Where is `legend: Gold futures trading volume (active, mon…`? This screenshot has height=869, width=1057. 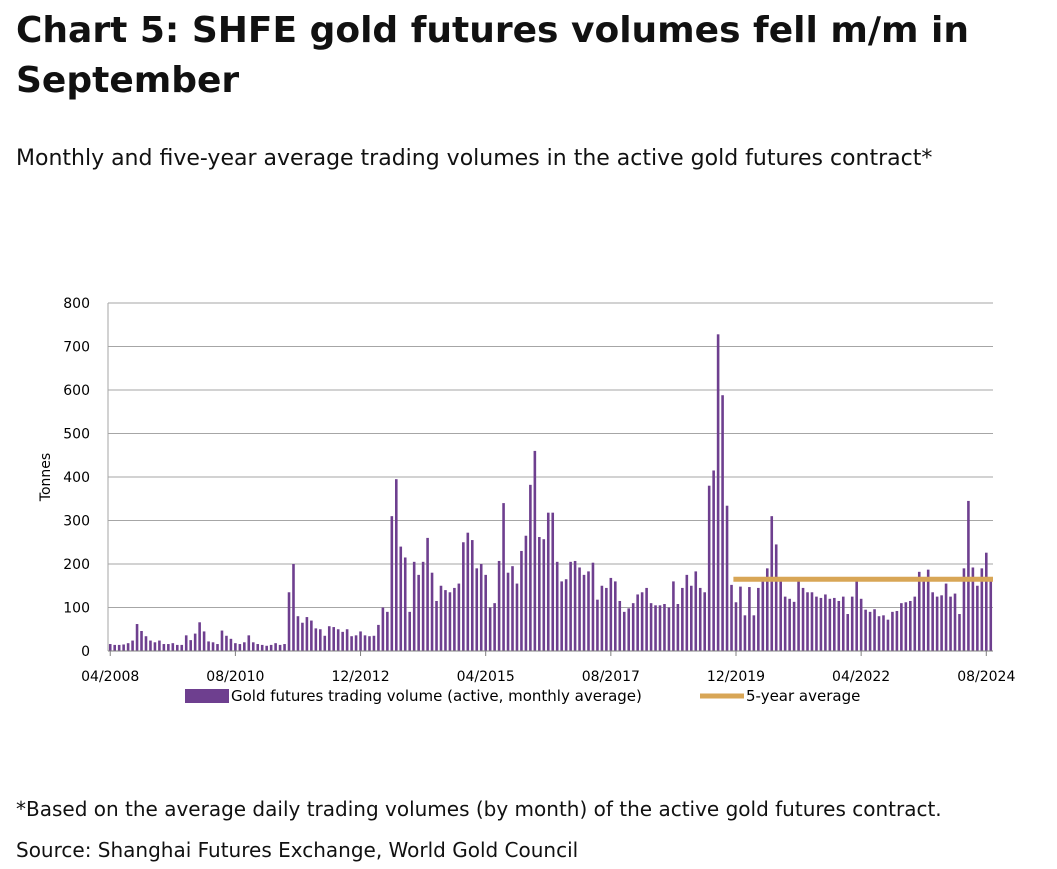
legend: Gold futures trading volume (active, mon… is located at coordinates (522, 696).